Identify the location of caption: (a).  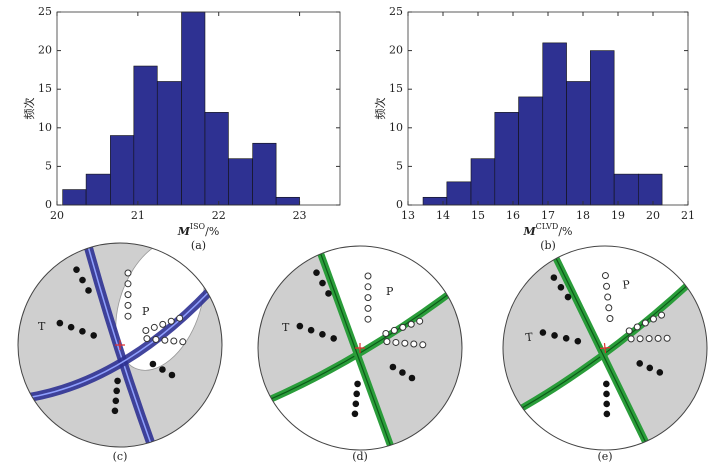
(198, 245).